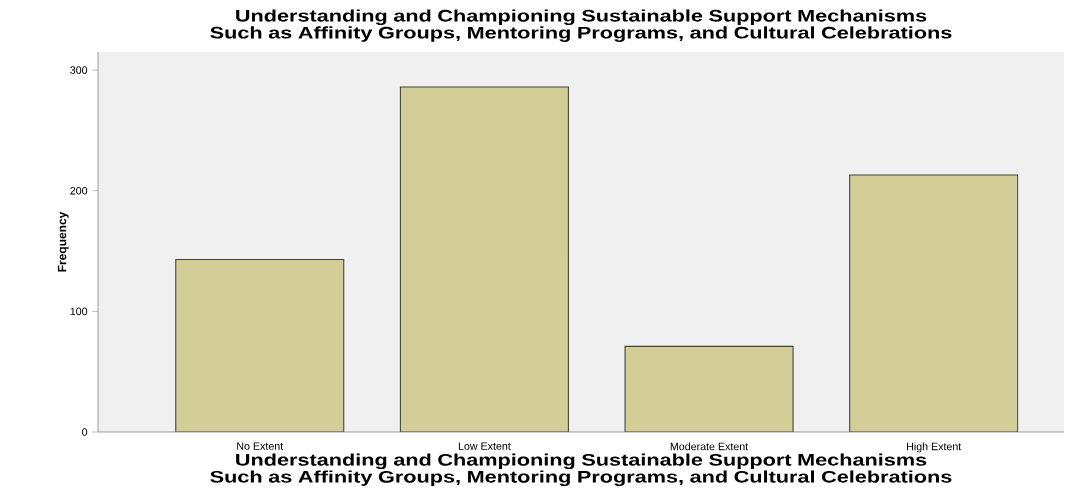 The height and width of the screenshot is (490, 1078). I want to click on x-tick-label: Moderate Extent, so click(709, 446).